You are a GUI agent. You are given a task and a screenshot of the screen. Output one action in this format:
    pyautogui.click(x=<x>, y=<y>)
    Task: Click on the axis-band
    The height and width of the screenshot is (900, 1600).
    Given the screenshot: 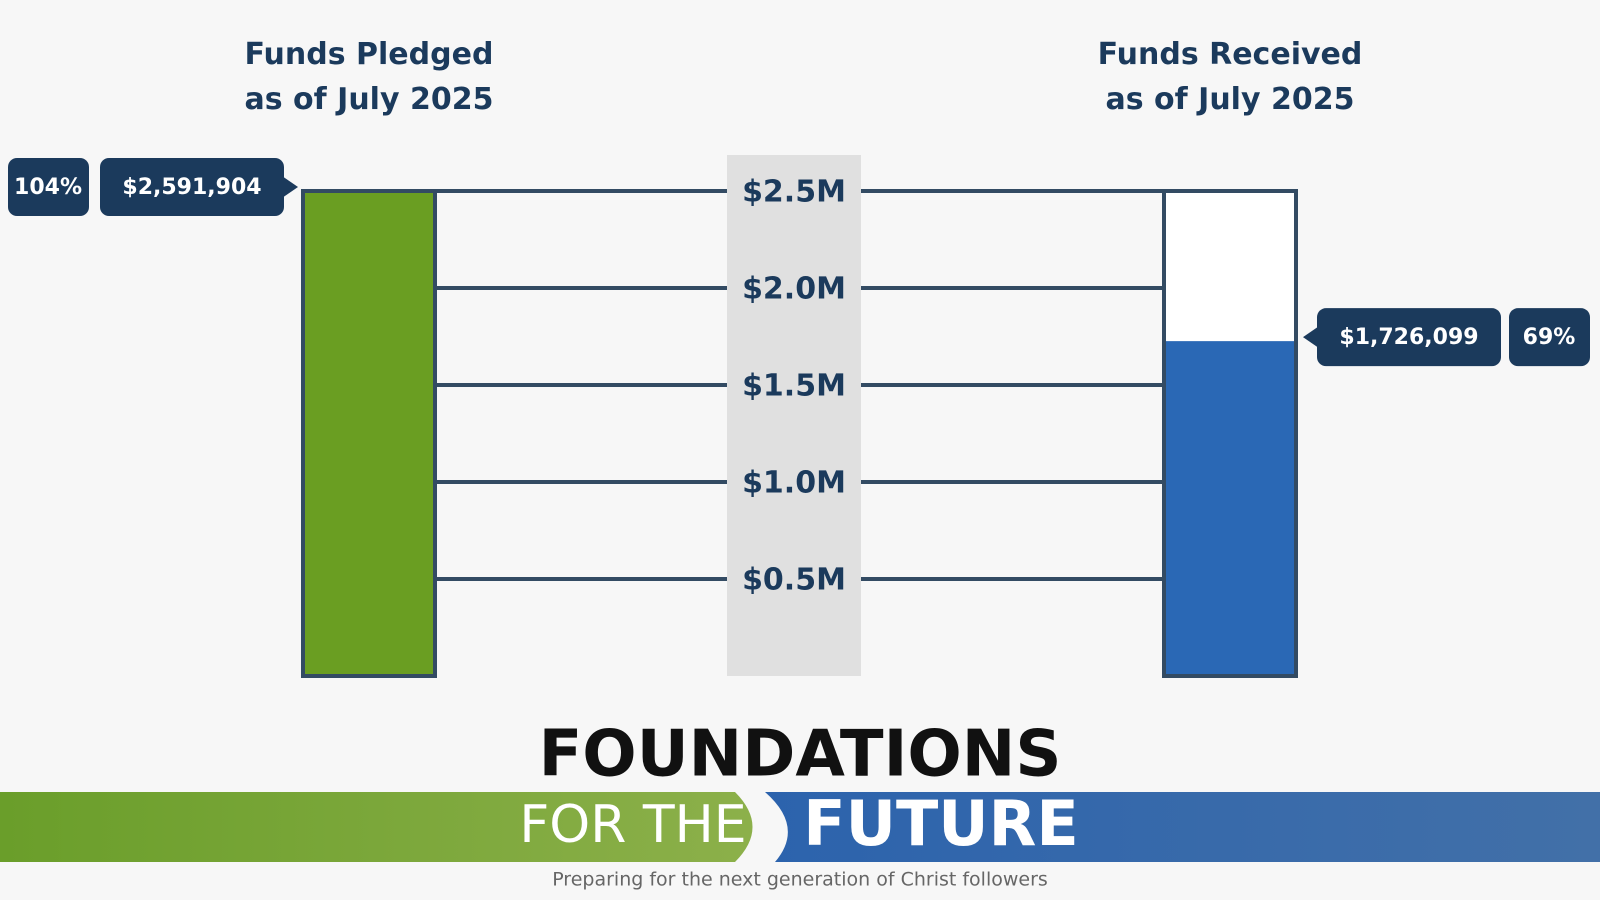 What is the action you would take?
    pyautogui.click(x=794, y=415)
    